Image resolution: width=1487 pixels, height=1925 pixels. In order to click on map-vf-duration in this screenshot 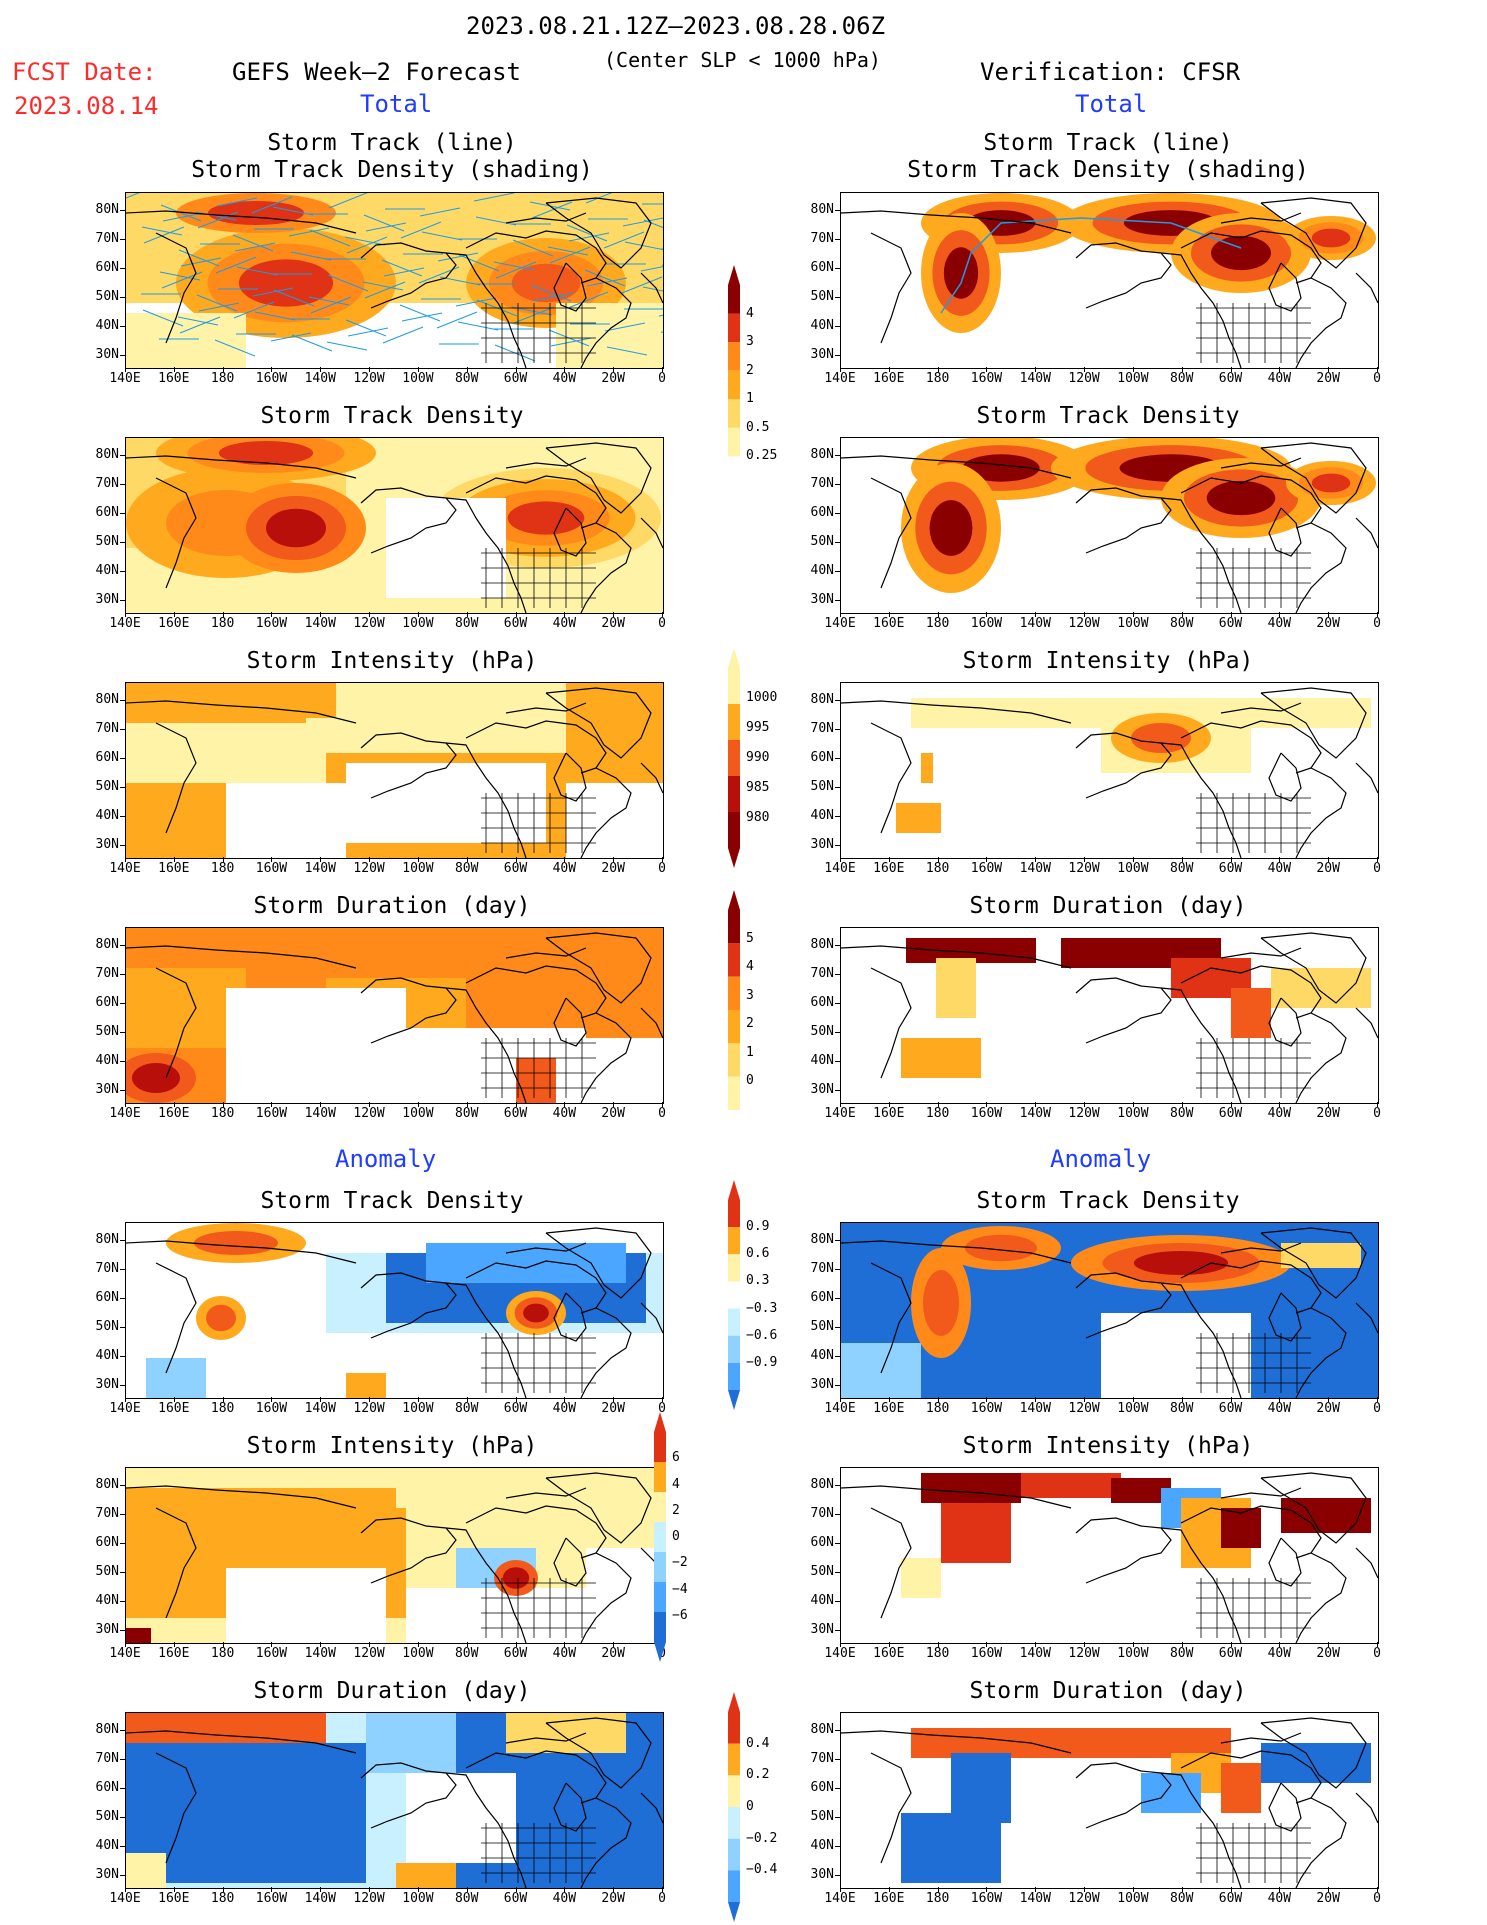, I will do `click(1109, 1017)`.